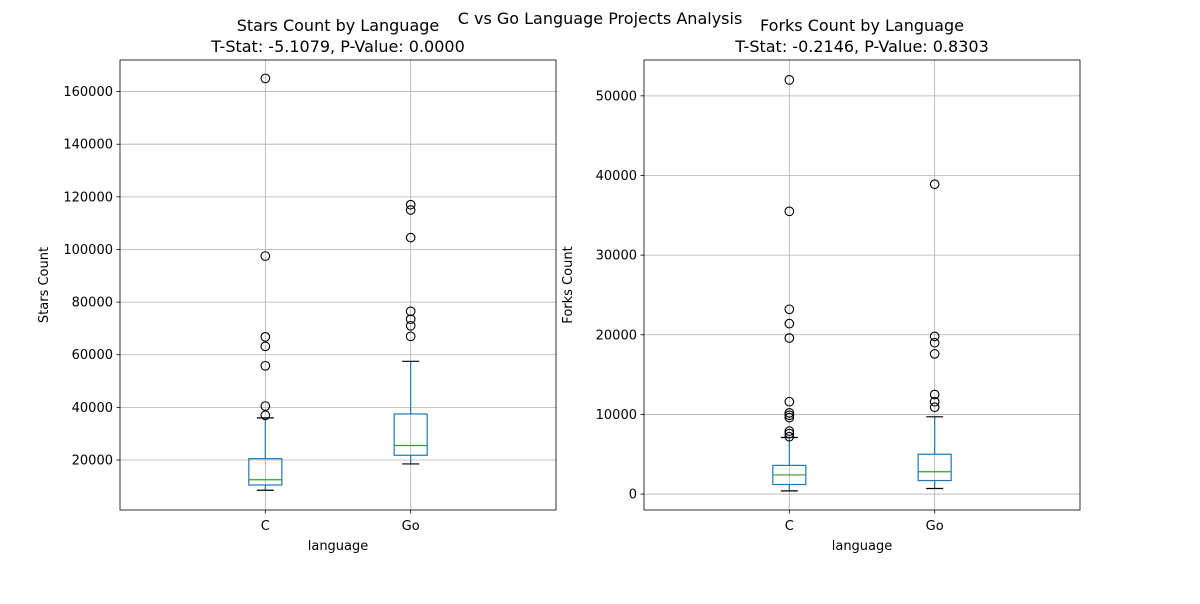 The width and height of the screenshot is (1200, 604). What do you see at coordinates (862, 25) in the screenshot?
I see `subplot-title: Forks Count by Language` at bounding box center [862, 25].